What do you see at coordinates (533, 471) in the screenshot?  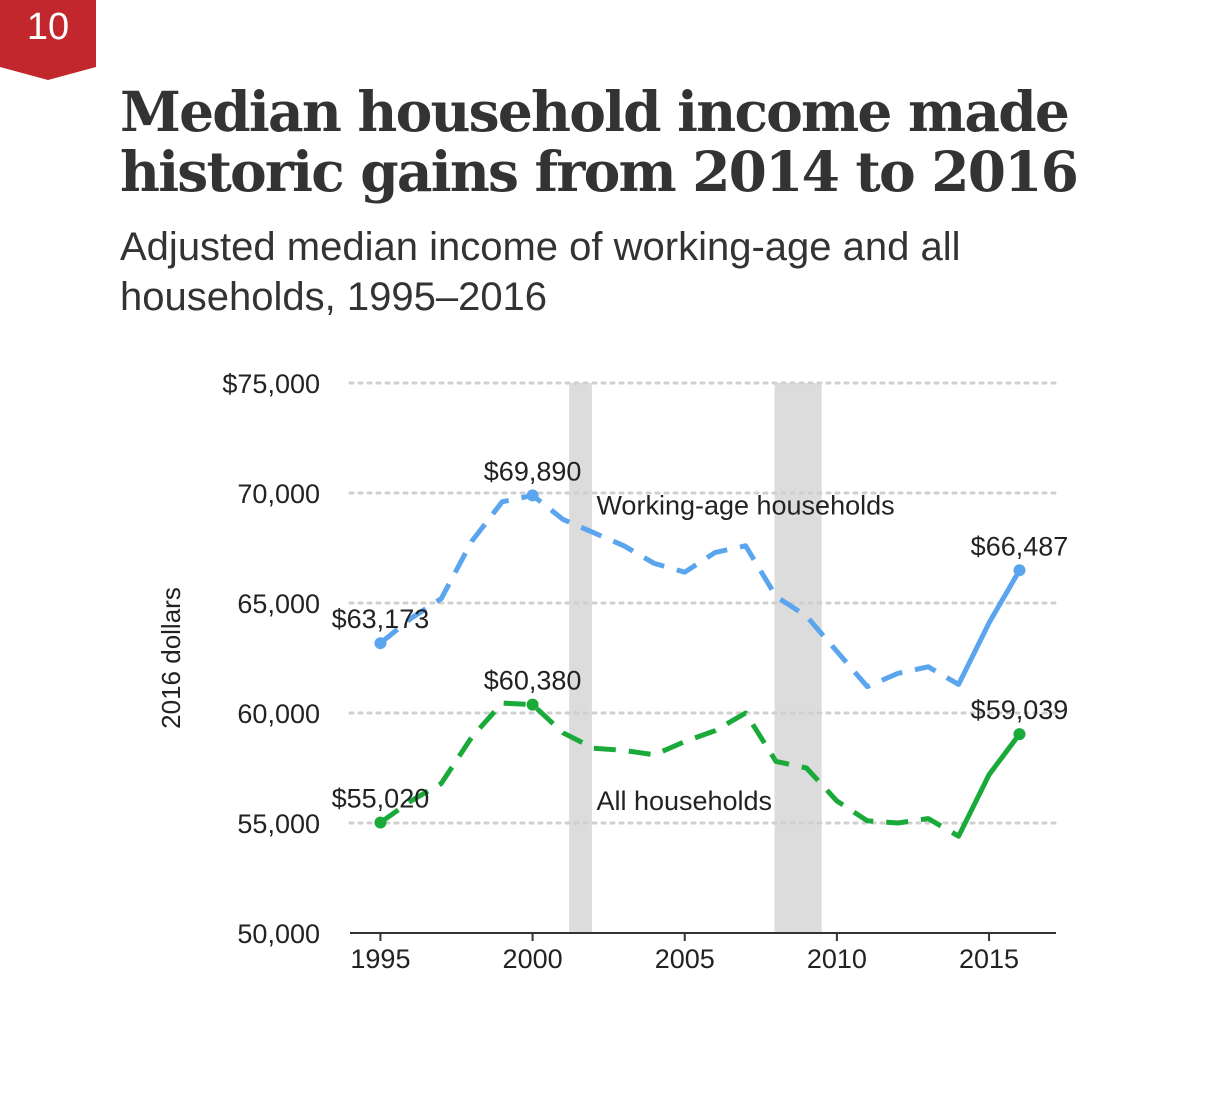 I see `data-label: $69,890` at bounding box center [533, 471].